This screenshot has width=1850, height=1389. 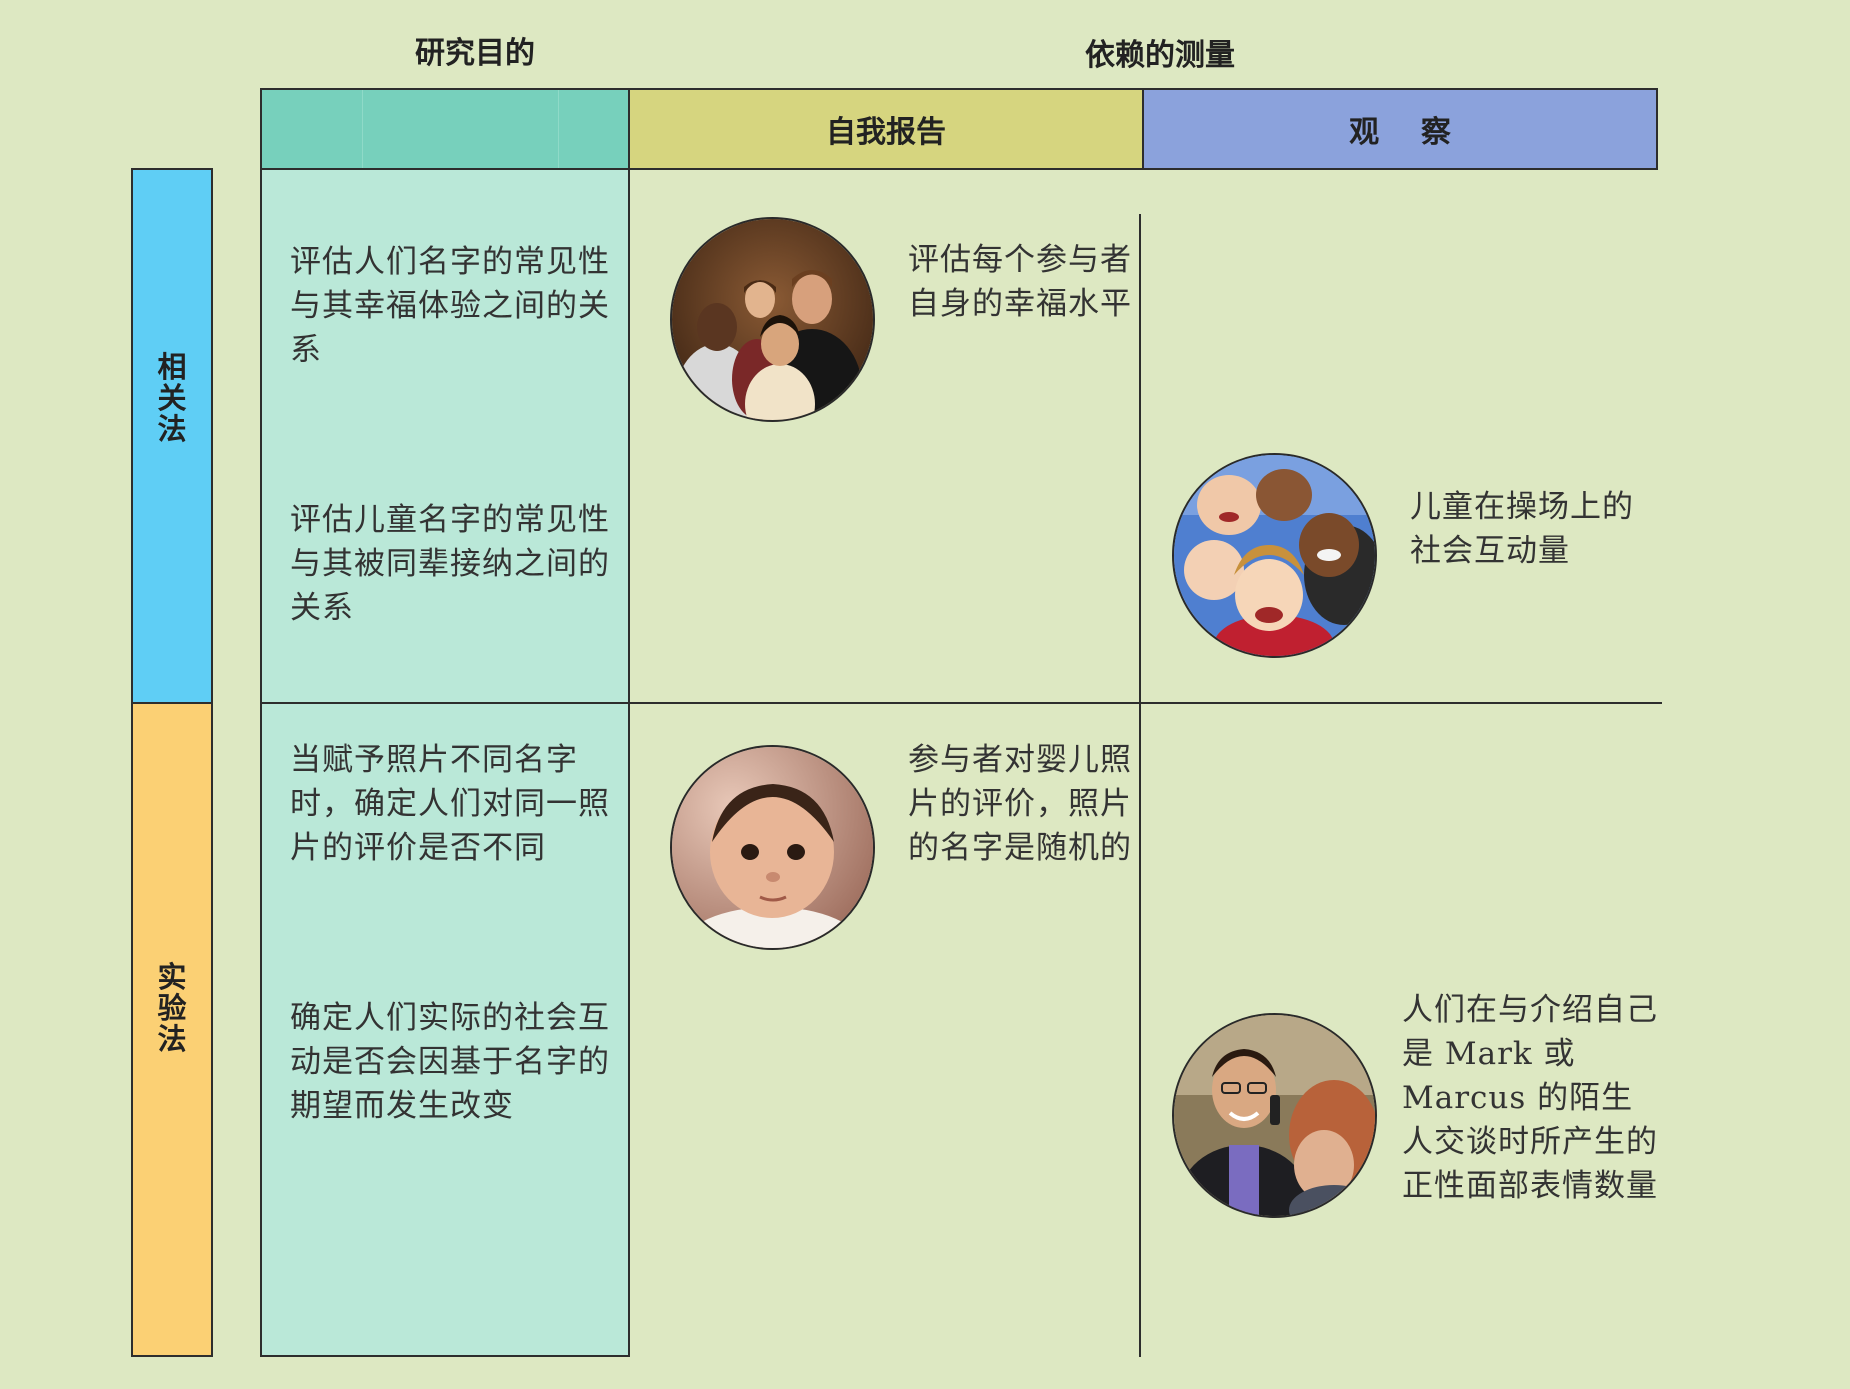 I want to click on purpose-text-4: 确定人们实际的社会互动是否会因基于名字的期望而发生改变, so click(x=450, y=1062).